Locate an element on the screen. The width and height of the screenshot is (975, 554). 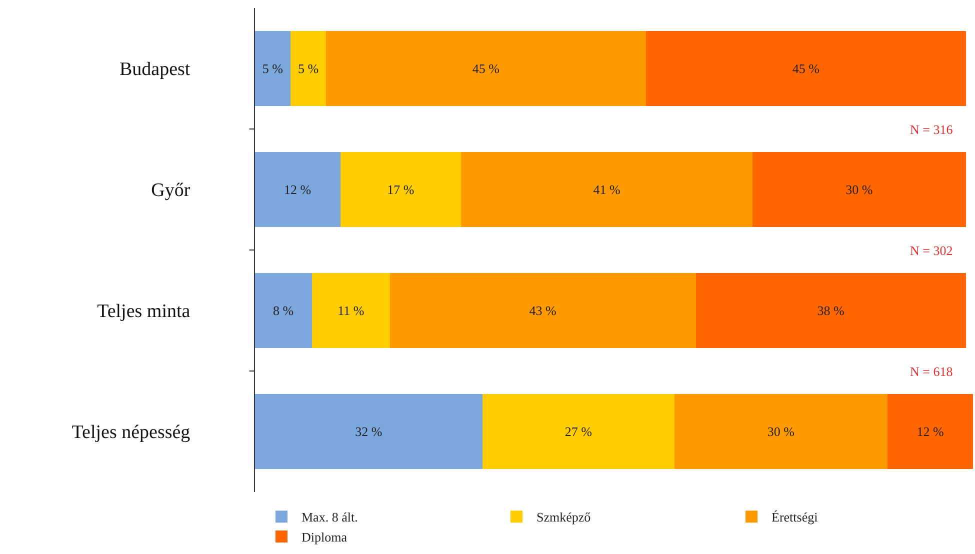
legend-label: Érettségi is located at coordinates (795, 517).